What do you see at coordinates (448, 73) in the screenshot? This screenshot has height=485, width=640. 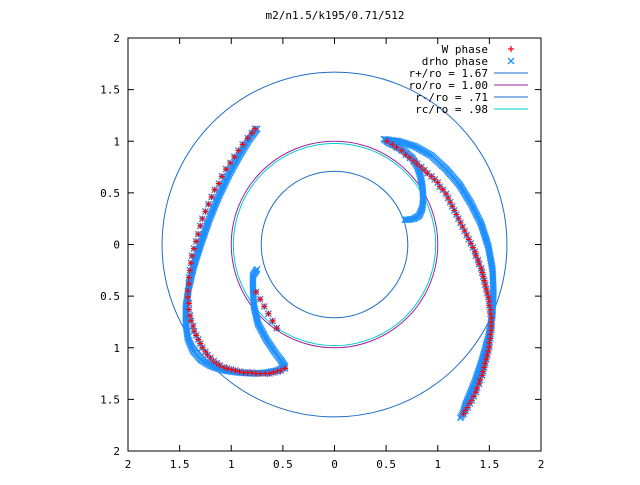 I see `legend-label: r+/ro = 1.67` at bounding box center [448, 73].